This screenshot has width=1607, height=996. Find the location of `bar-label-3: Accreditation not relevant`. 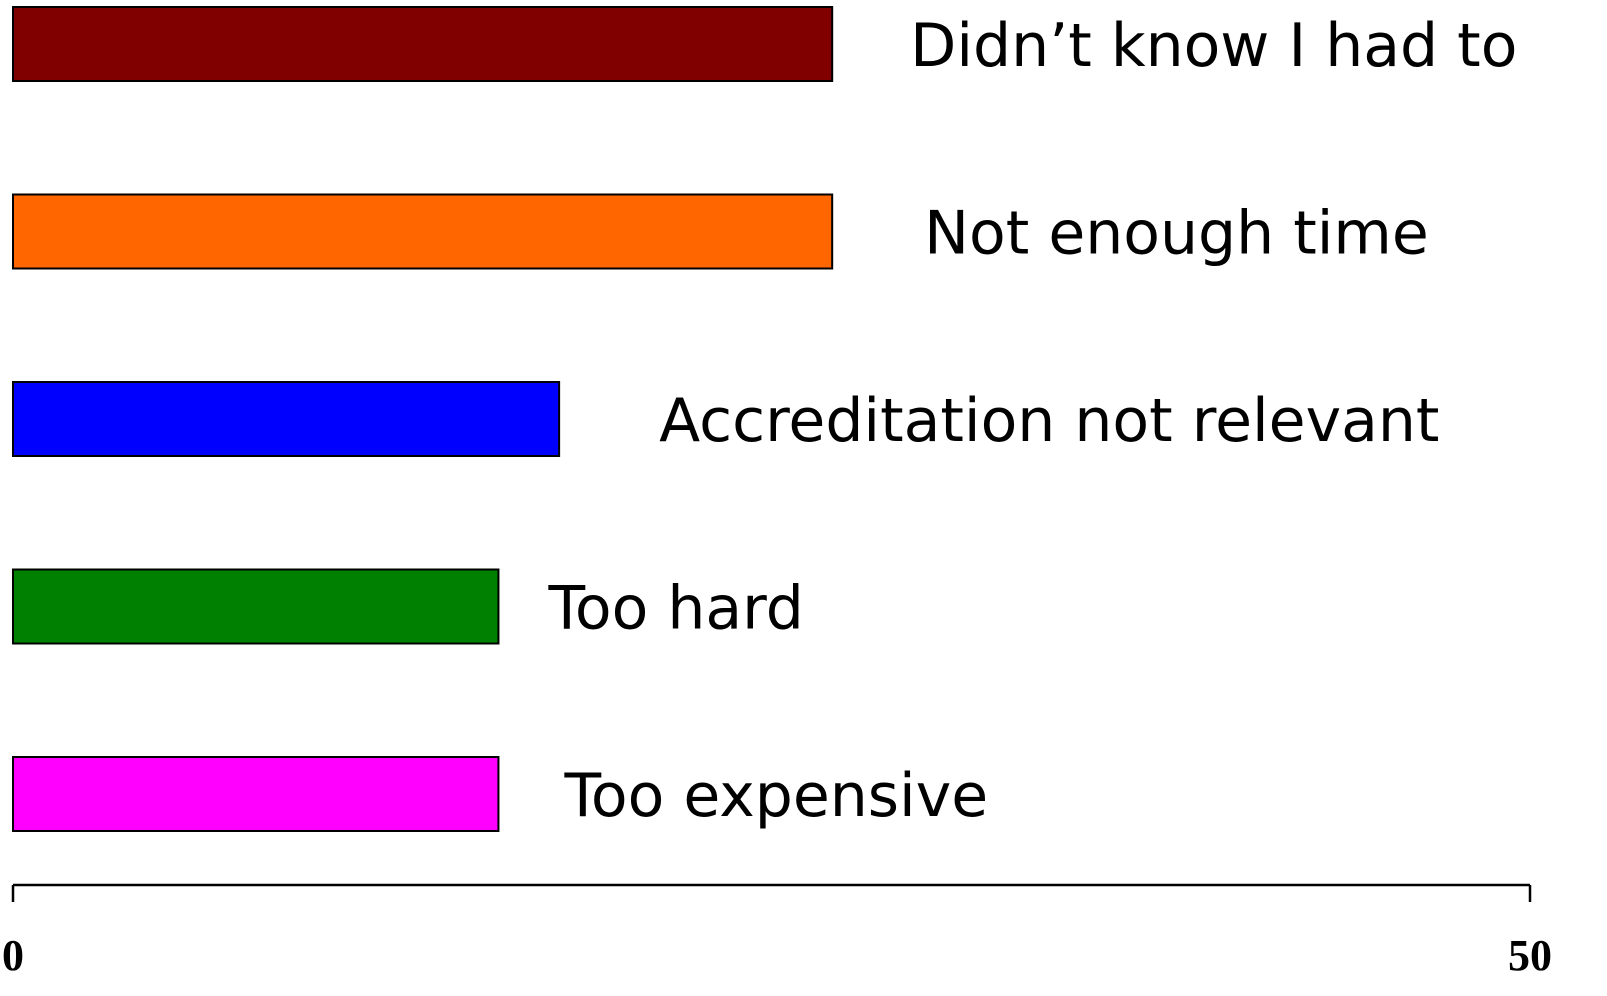

bar-label-3: Accreditation not relevant is located at coordinates (1049, 421).